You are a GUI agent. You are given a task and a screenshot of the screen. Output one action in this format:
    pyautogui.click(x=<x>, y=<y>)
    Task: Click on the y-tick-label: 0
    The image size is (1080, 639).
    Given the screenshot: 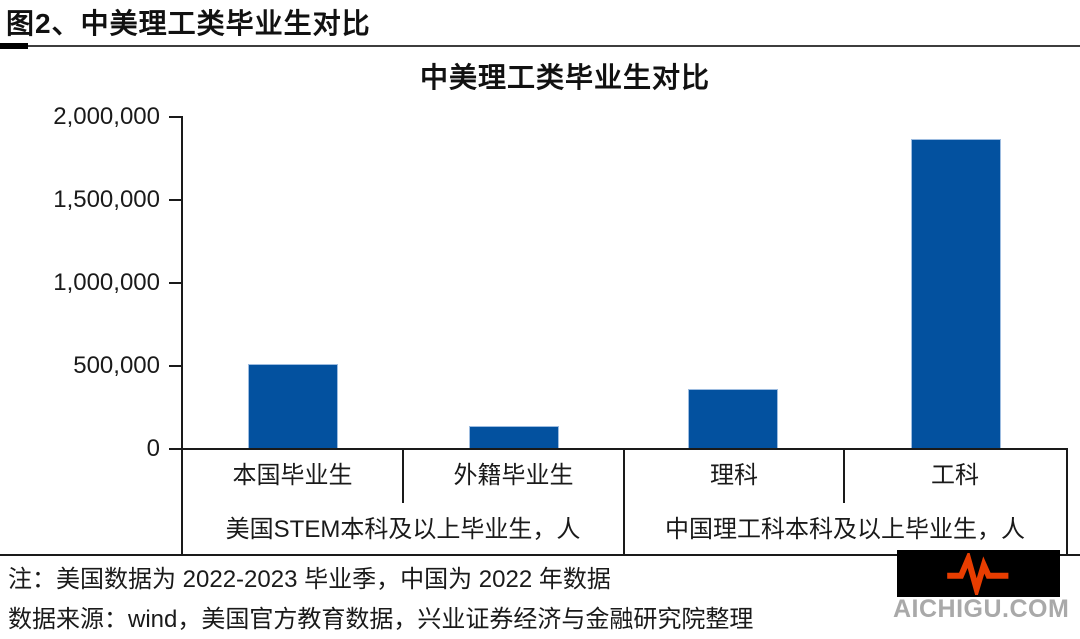 What is the action you would take?
    pyautogui.click(x=153, y=448)
    